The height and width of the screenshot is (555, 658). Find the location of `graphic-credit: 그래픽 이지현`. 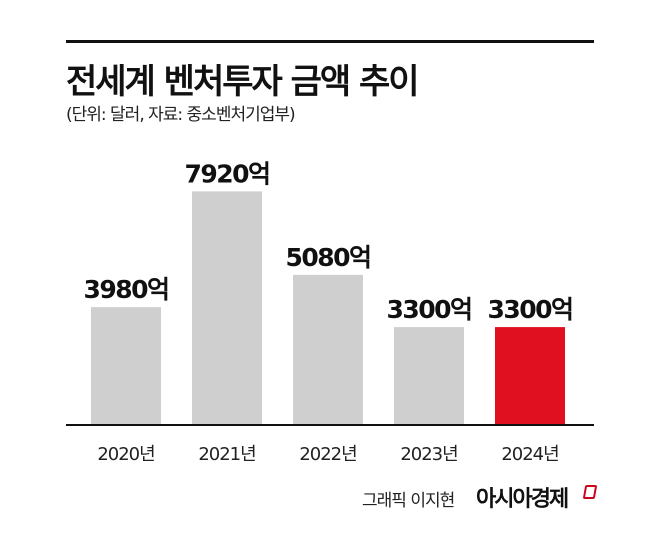

graphic-credit: 그래픽 이지현 is located at coordinates (408, 501).